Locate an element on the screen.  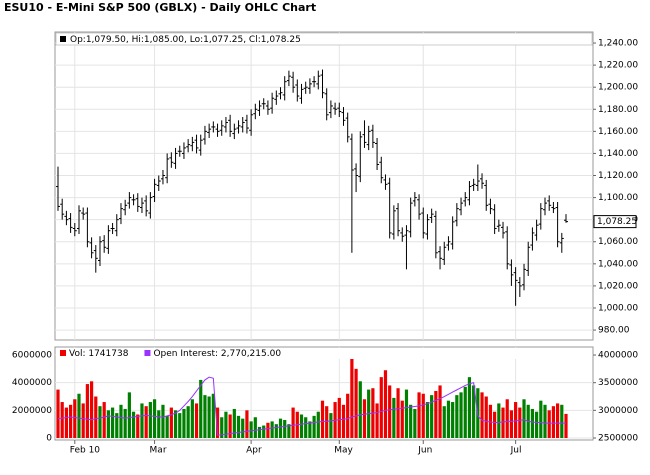
y-tick-label: 1,220.00 is located at coordinates (618, 66).